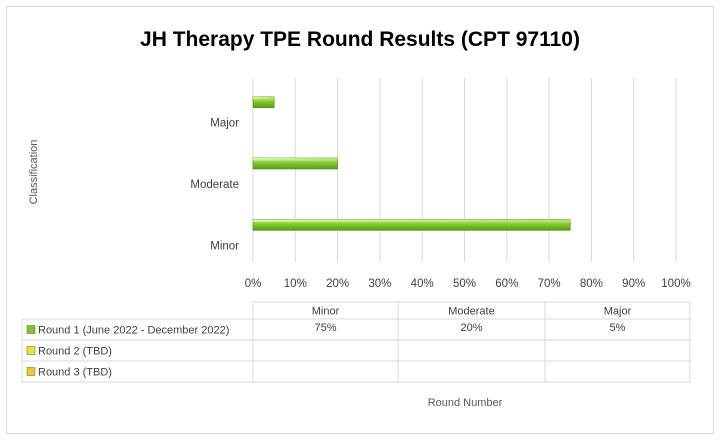 This screenshot has width=720, height=444. Describe the element at coordinates (618, 312) in the screenshot. I see `table-header-cell: Major` at that location.